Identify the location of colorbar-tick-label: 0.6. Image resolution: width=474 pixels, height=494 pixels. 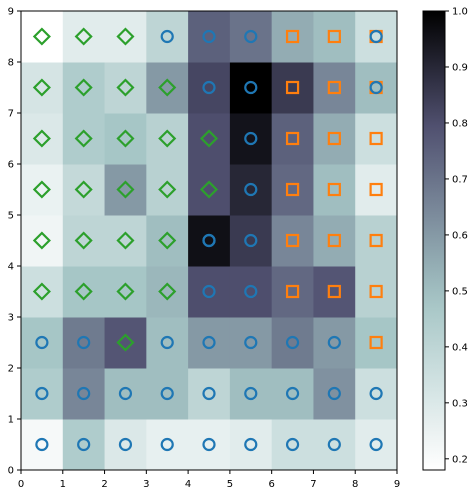
(460, 235).